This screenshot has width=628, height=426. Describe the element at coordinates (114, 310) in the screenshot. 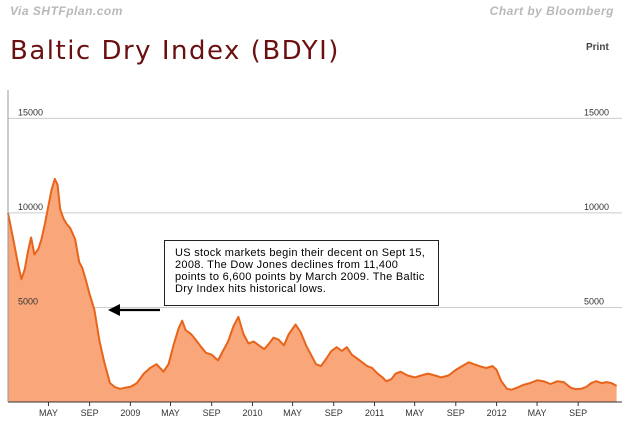

I see `arrow-head` at that location.